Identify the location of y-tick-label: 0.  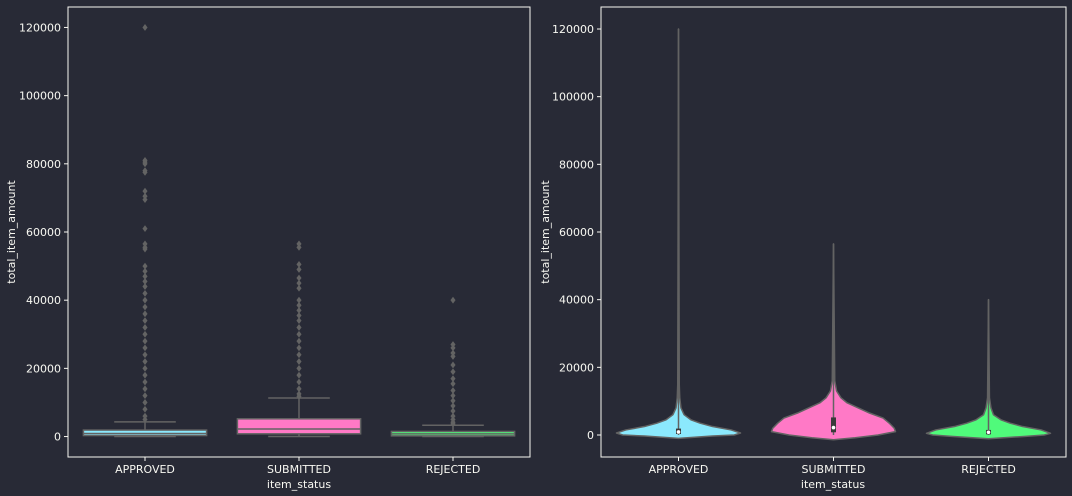
(57, 437).